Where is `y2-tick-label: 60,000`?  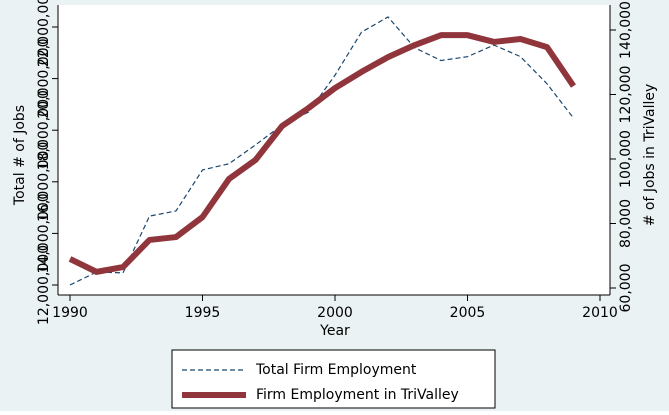
y2-tick-label: 60,000 is located at coordinates (626, 288).